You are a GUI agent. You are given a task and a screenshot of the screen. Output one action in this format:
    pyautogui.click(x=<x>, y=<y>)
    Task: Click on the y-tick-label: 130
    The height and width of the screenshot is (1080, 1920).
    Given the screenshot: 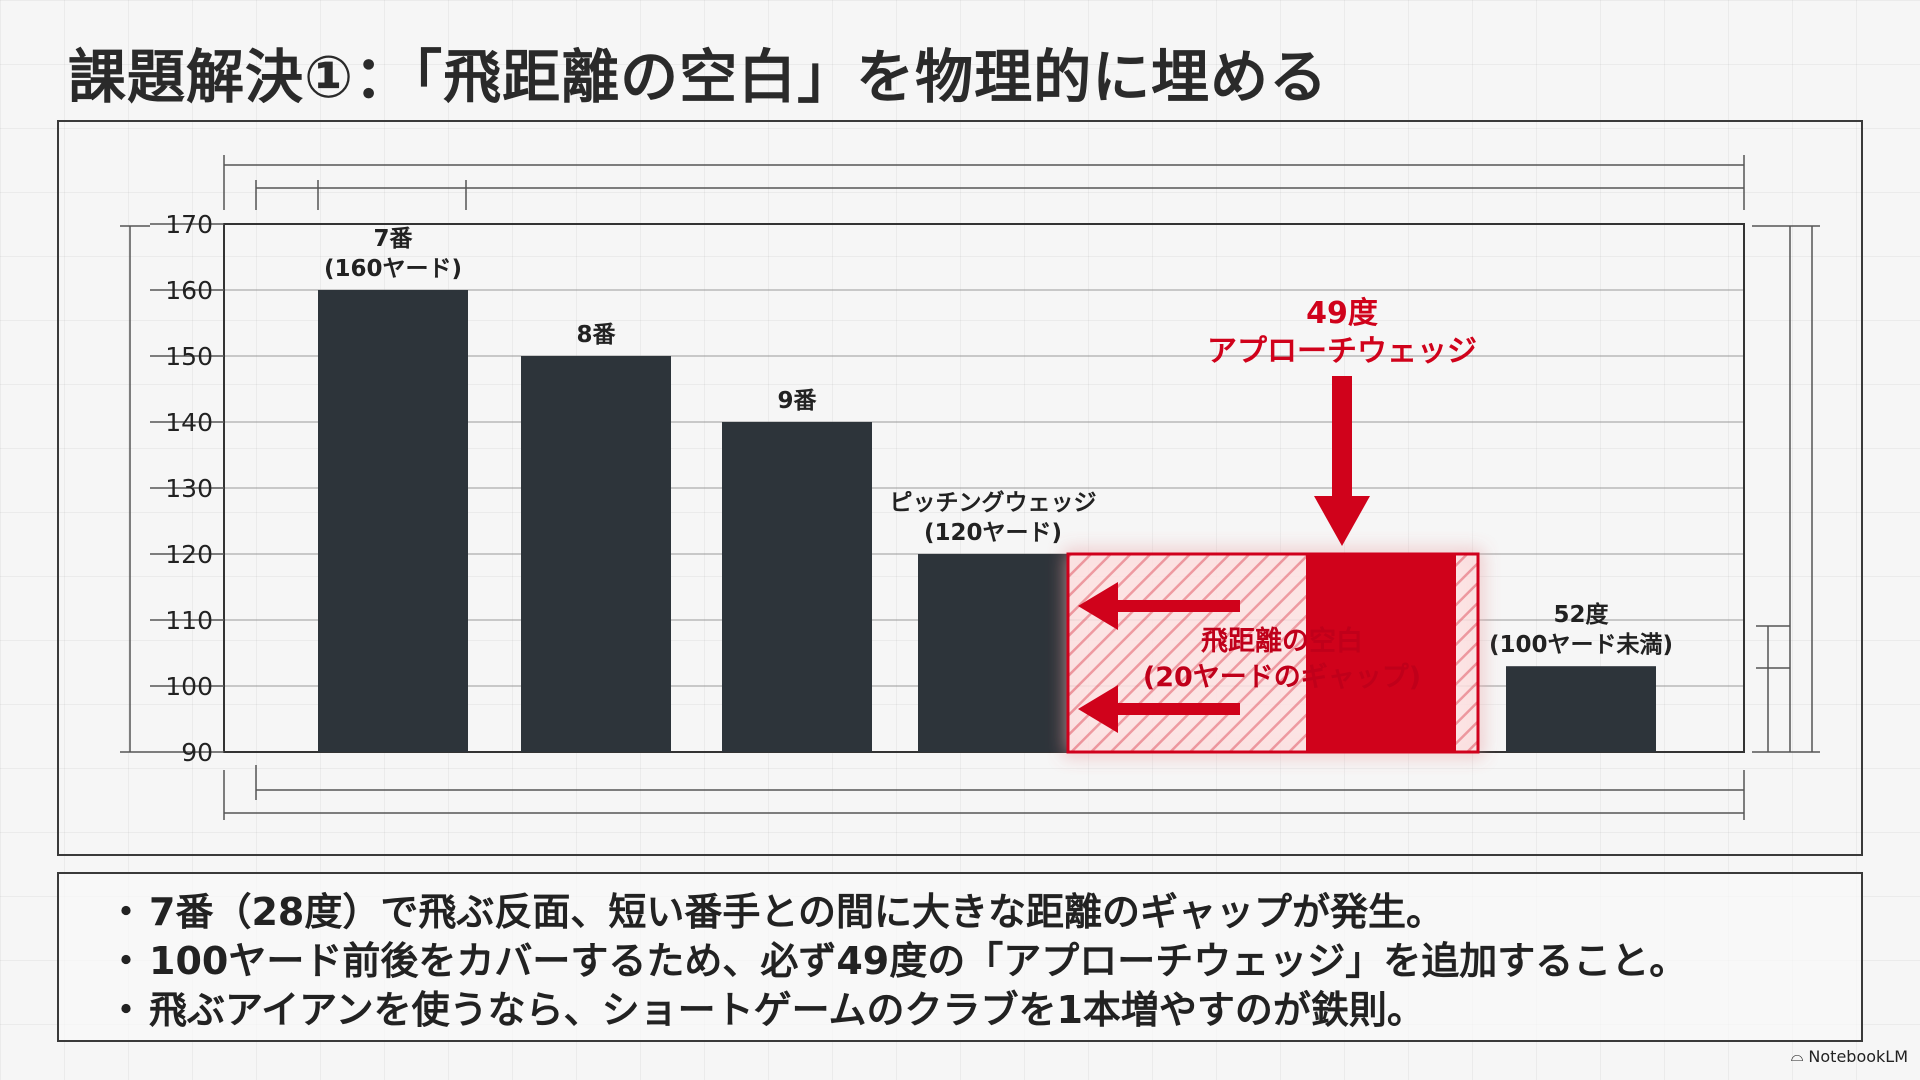 What is the action you would take?
    pyautogui.click(x=189, y=488)
    